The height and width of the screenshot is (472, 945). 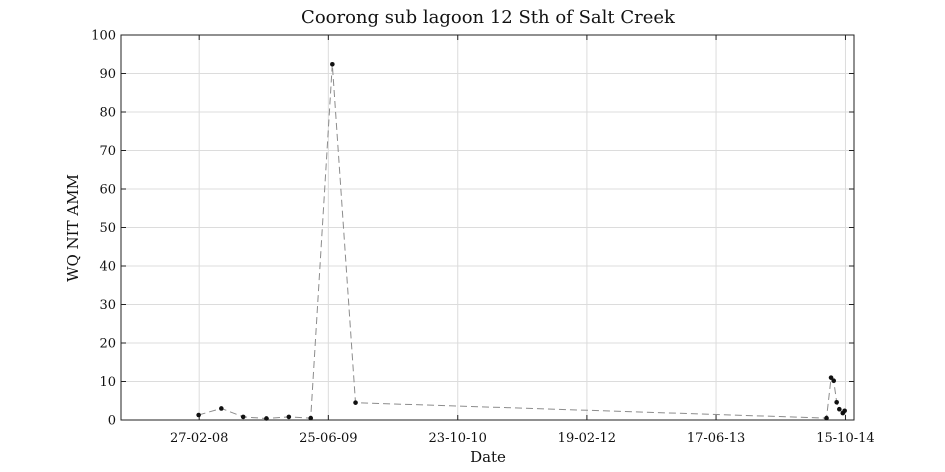 What do you see at coordinates (103, 36) in the screenshot?
I see `y-tick-label: 100` at bounding box center [103, 36].